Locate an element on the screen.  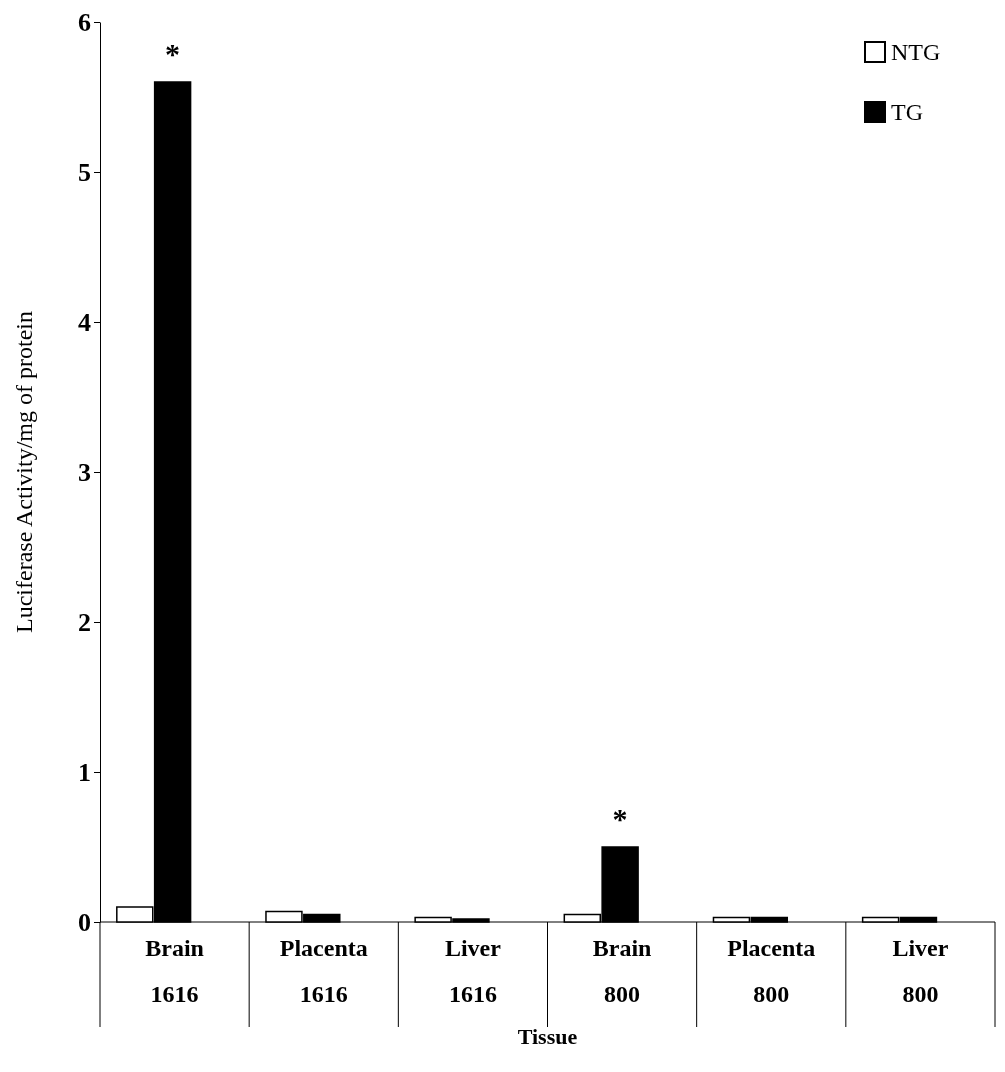
x-tick-label: Brain 800 is located at coordinates (622, 971).